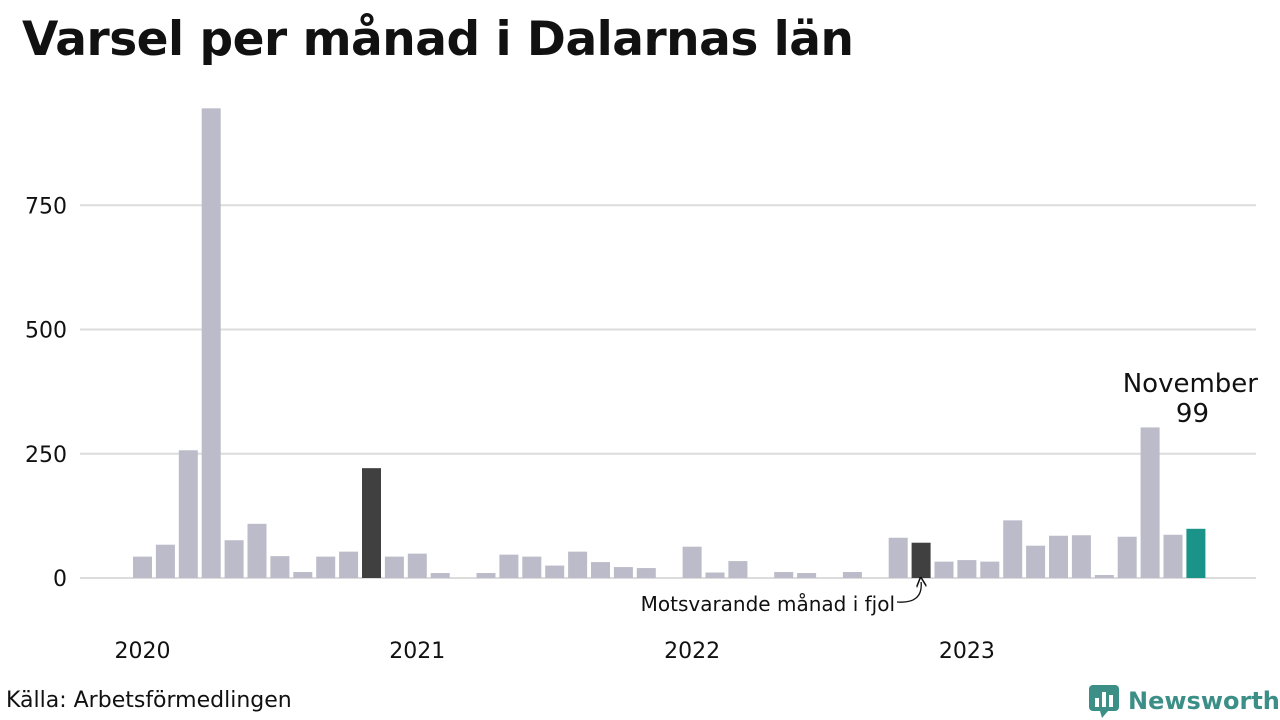 Image resolution: width=1280 pixels, height=720 pixels. What do you see at coordinates (1191, 384) in the screenshot?
I see `current-month-label: November` at bounding box center [1191, 384].